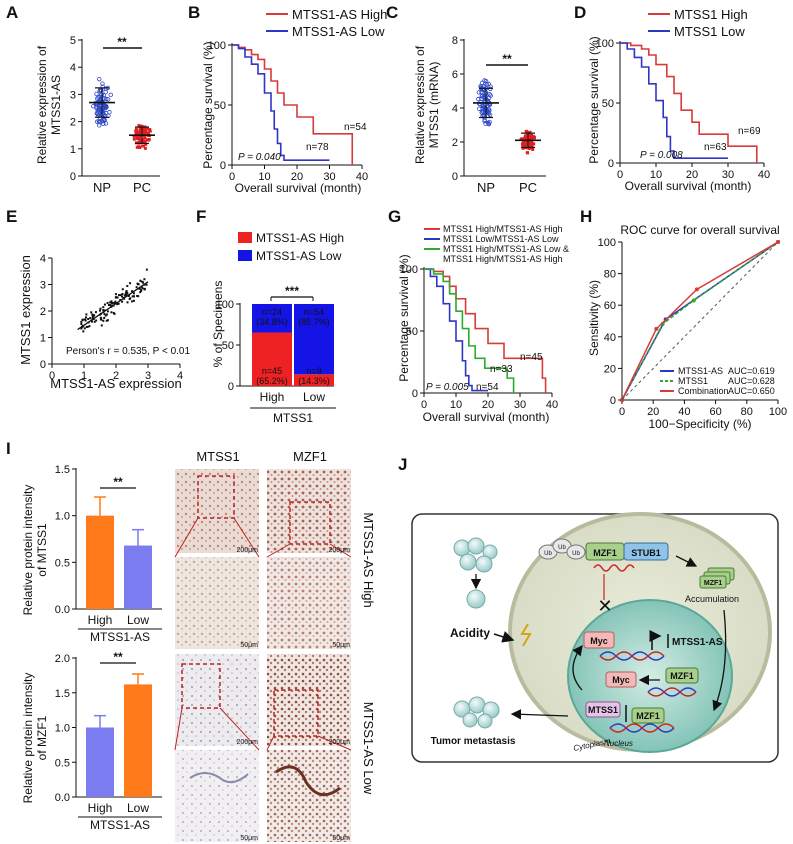 This screenshot has width=793, height=844. I want to click on panel-label-i: I, so click(8, 448).